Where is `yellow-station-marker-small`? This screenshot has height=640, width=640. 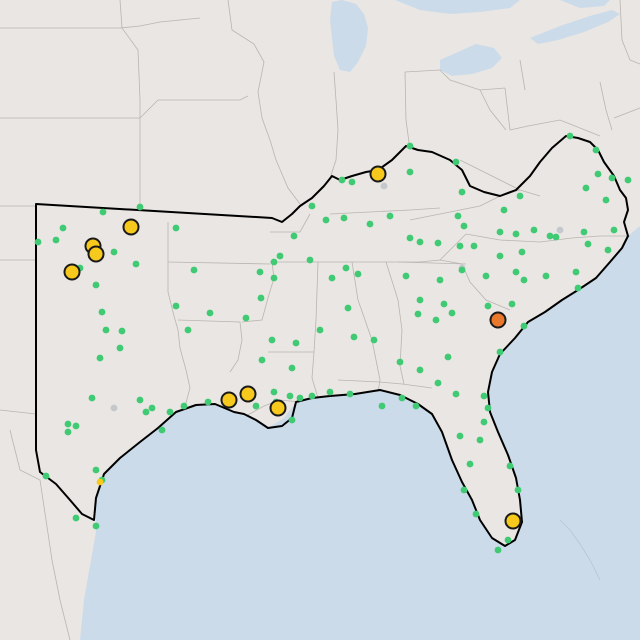 yellow-station-marker-small is located at coordinates (100, 482).